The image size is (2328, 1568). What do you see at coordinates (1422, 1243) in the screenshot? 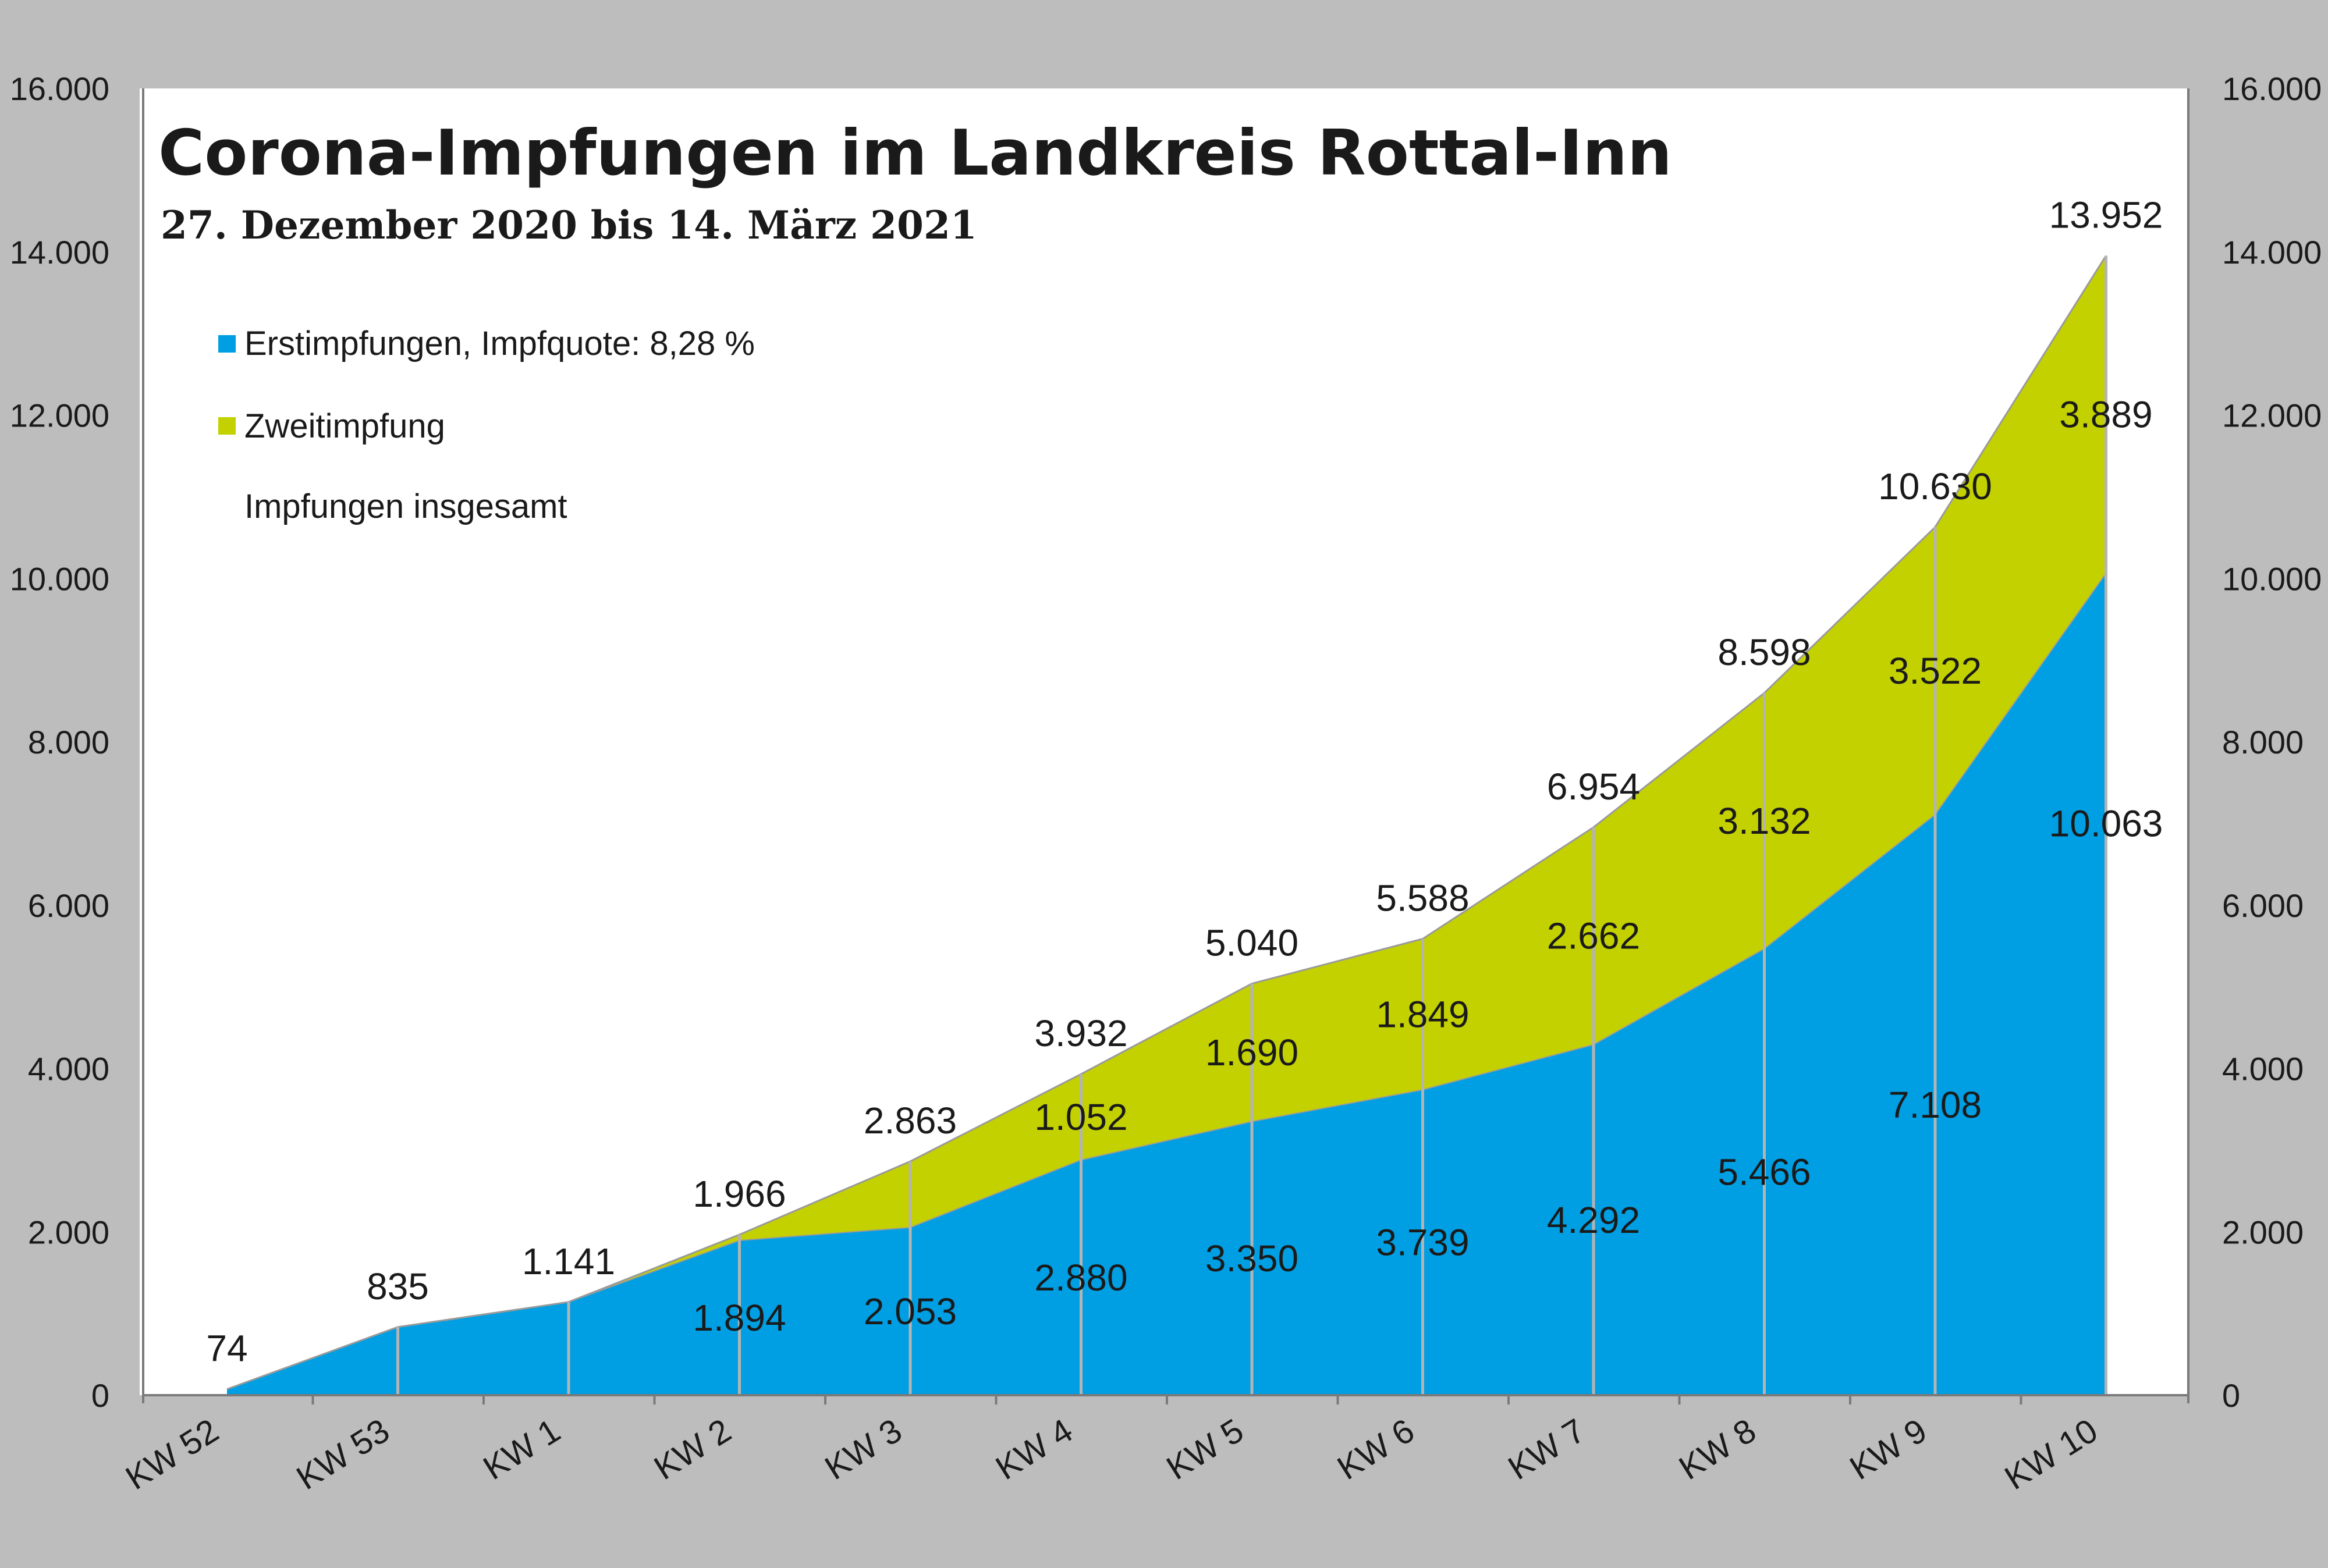
I see `value-label-erstimpfungen: 3.739` at bounding box center [1422, 1243].